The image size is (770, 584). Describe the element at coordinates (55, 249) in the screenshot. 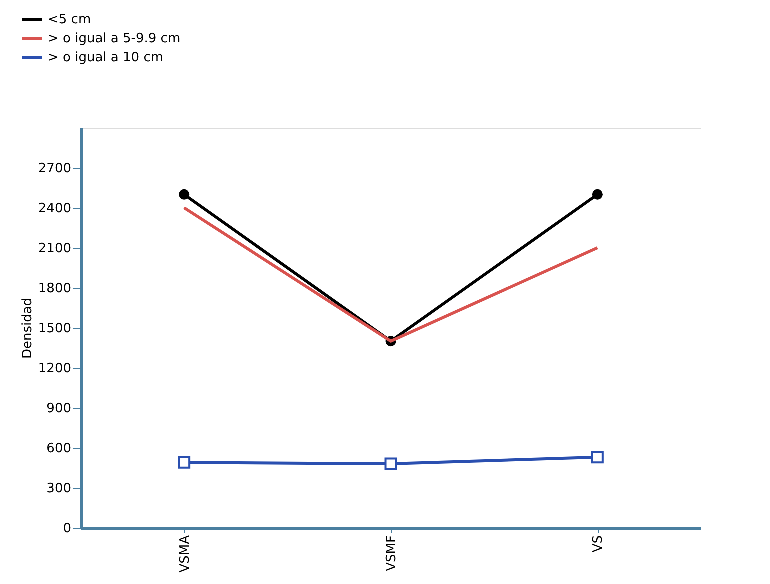

I see `y-tick-label: 2100` at that location.